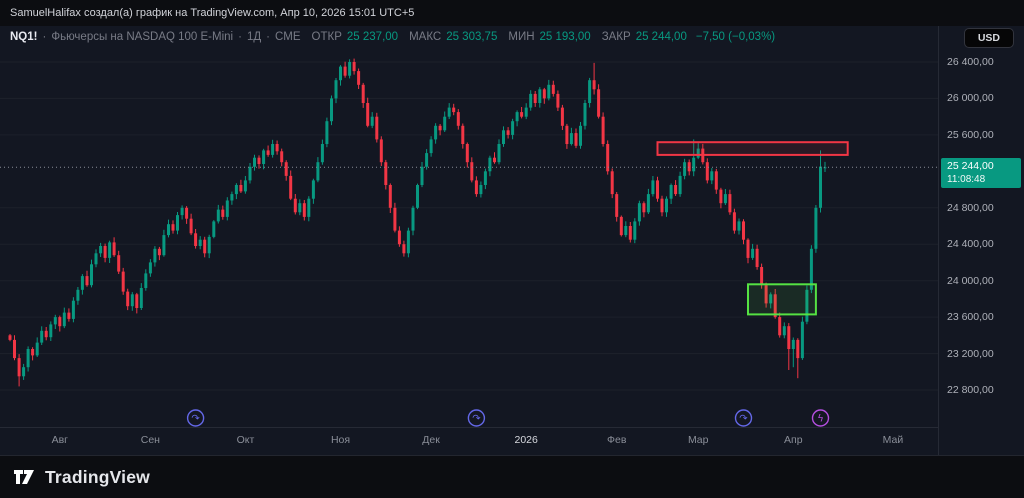 This screenshot has height=498, width=1024. Describe the element at coordinates (565, 37) in the screenshot. I see `low-value: 25 193,00` at that location.